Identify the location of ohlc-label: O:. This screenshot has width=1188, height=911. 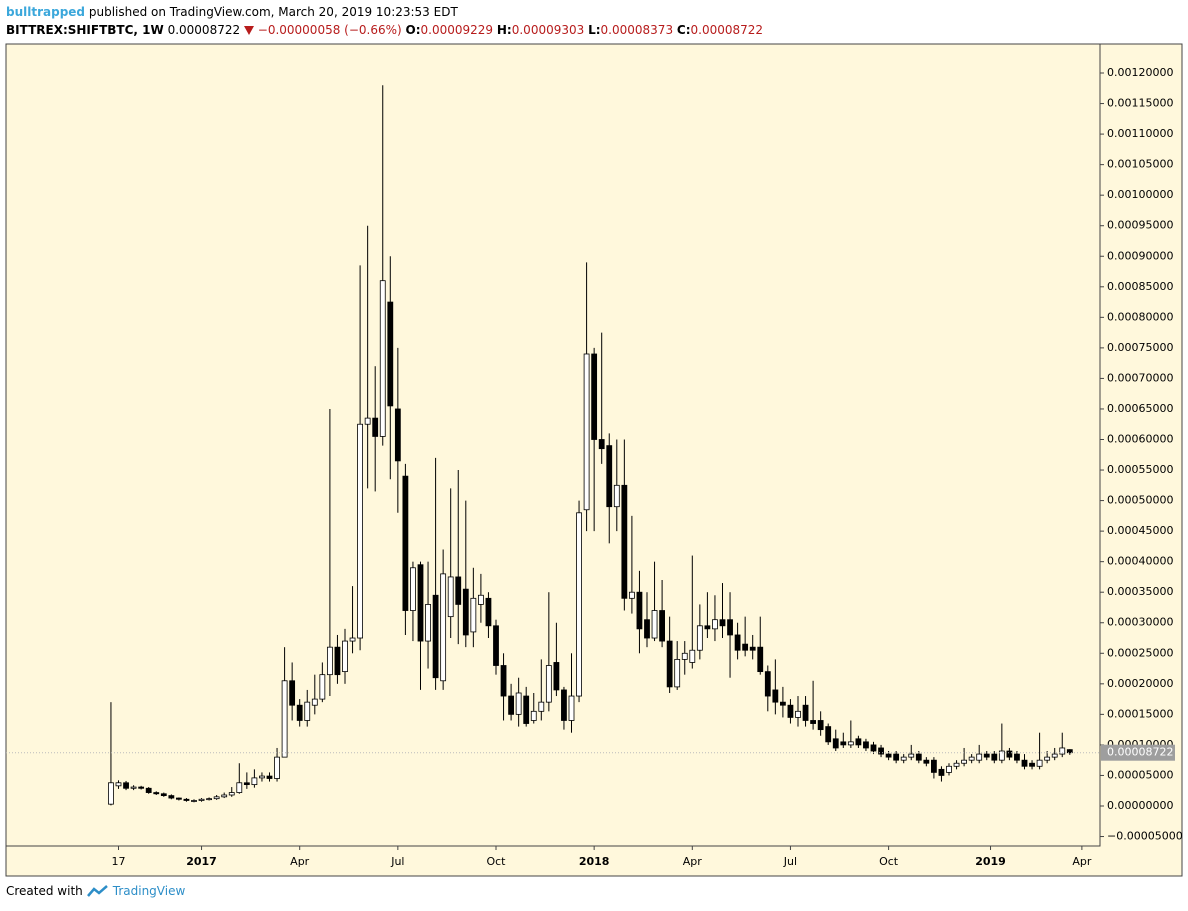
(413, 30).